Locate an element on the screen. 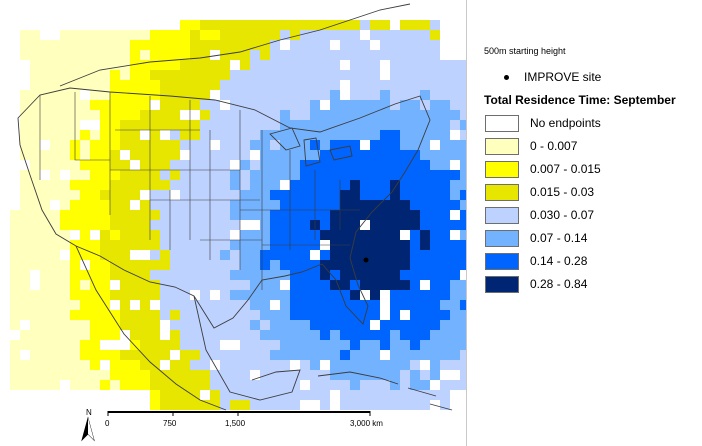  legend-class-label: 0 - 0.007 is located at coordinates (554, 146).